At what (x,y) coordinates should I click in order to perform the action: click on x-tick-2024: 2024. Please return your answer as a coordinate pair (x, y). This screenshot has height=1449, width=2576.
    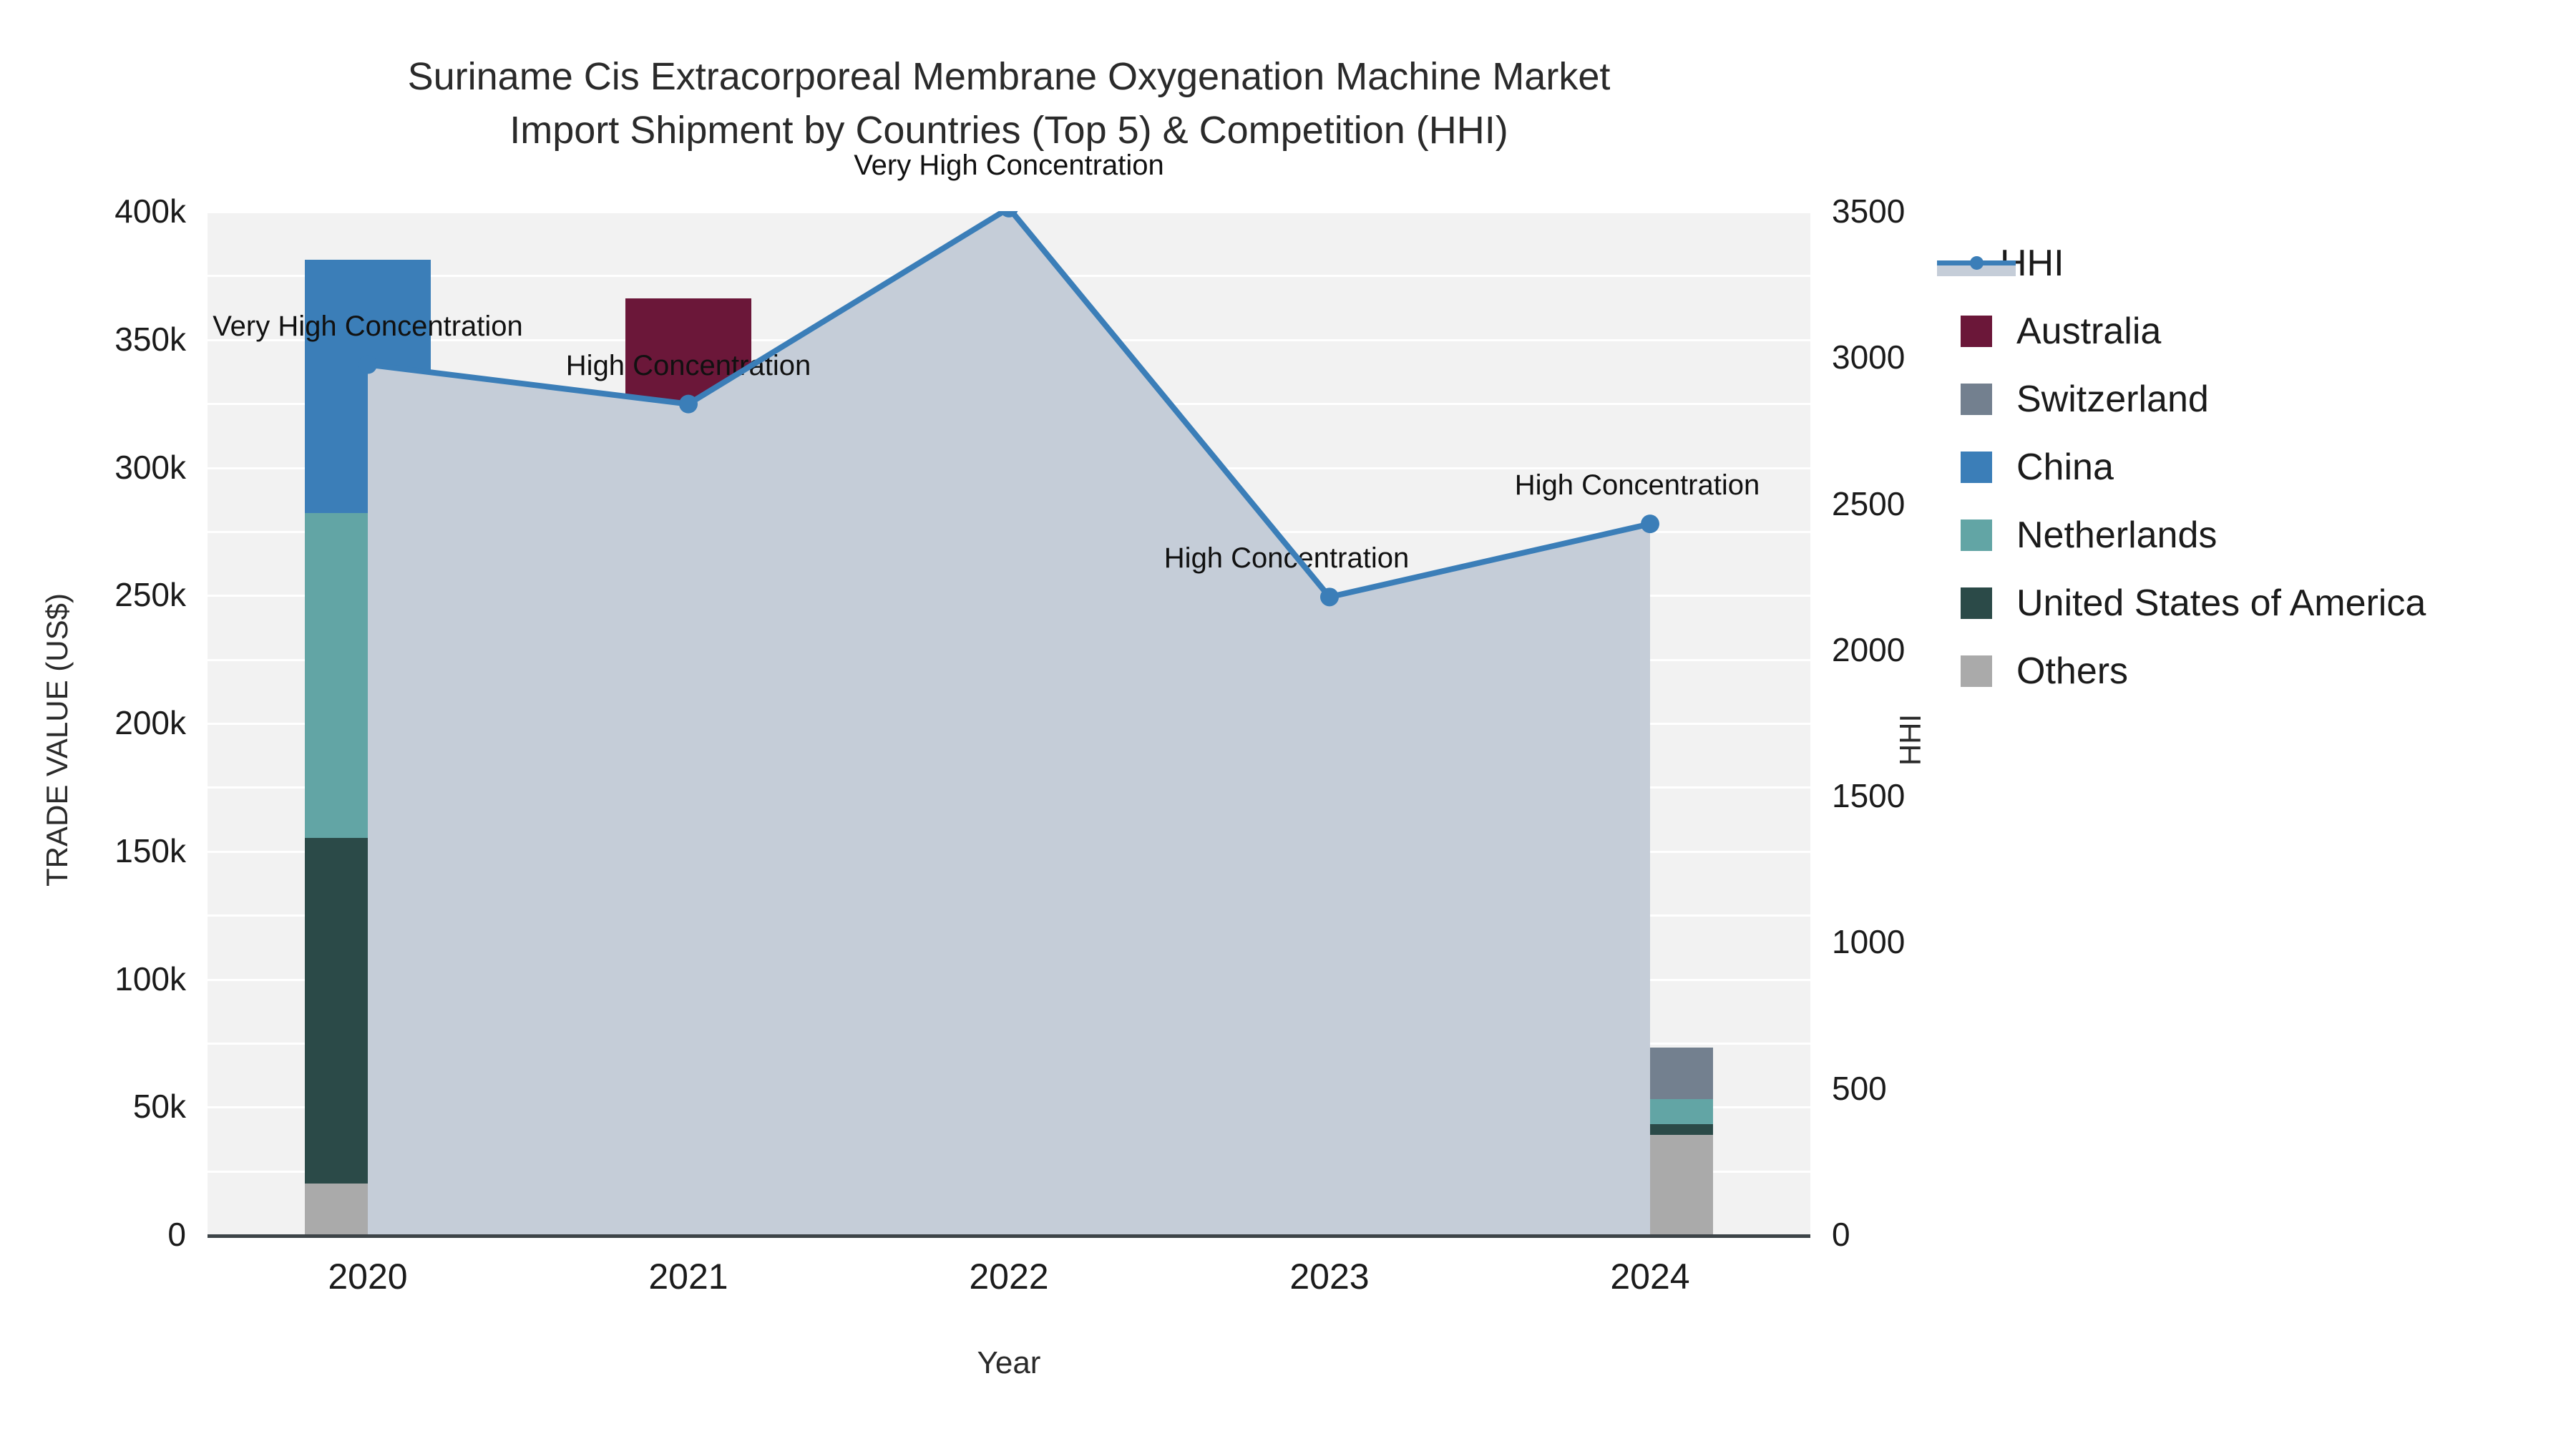
    Looking at the image, I should click on (1650, 1277).